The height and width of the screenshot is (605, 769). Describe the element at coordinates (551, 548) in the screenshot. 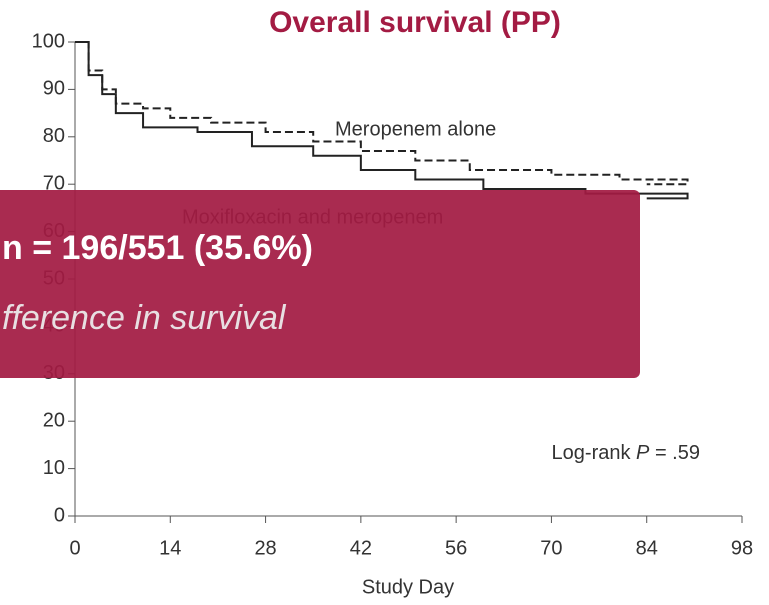

I see `x-tick-label: 70` at that location.